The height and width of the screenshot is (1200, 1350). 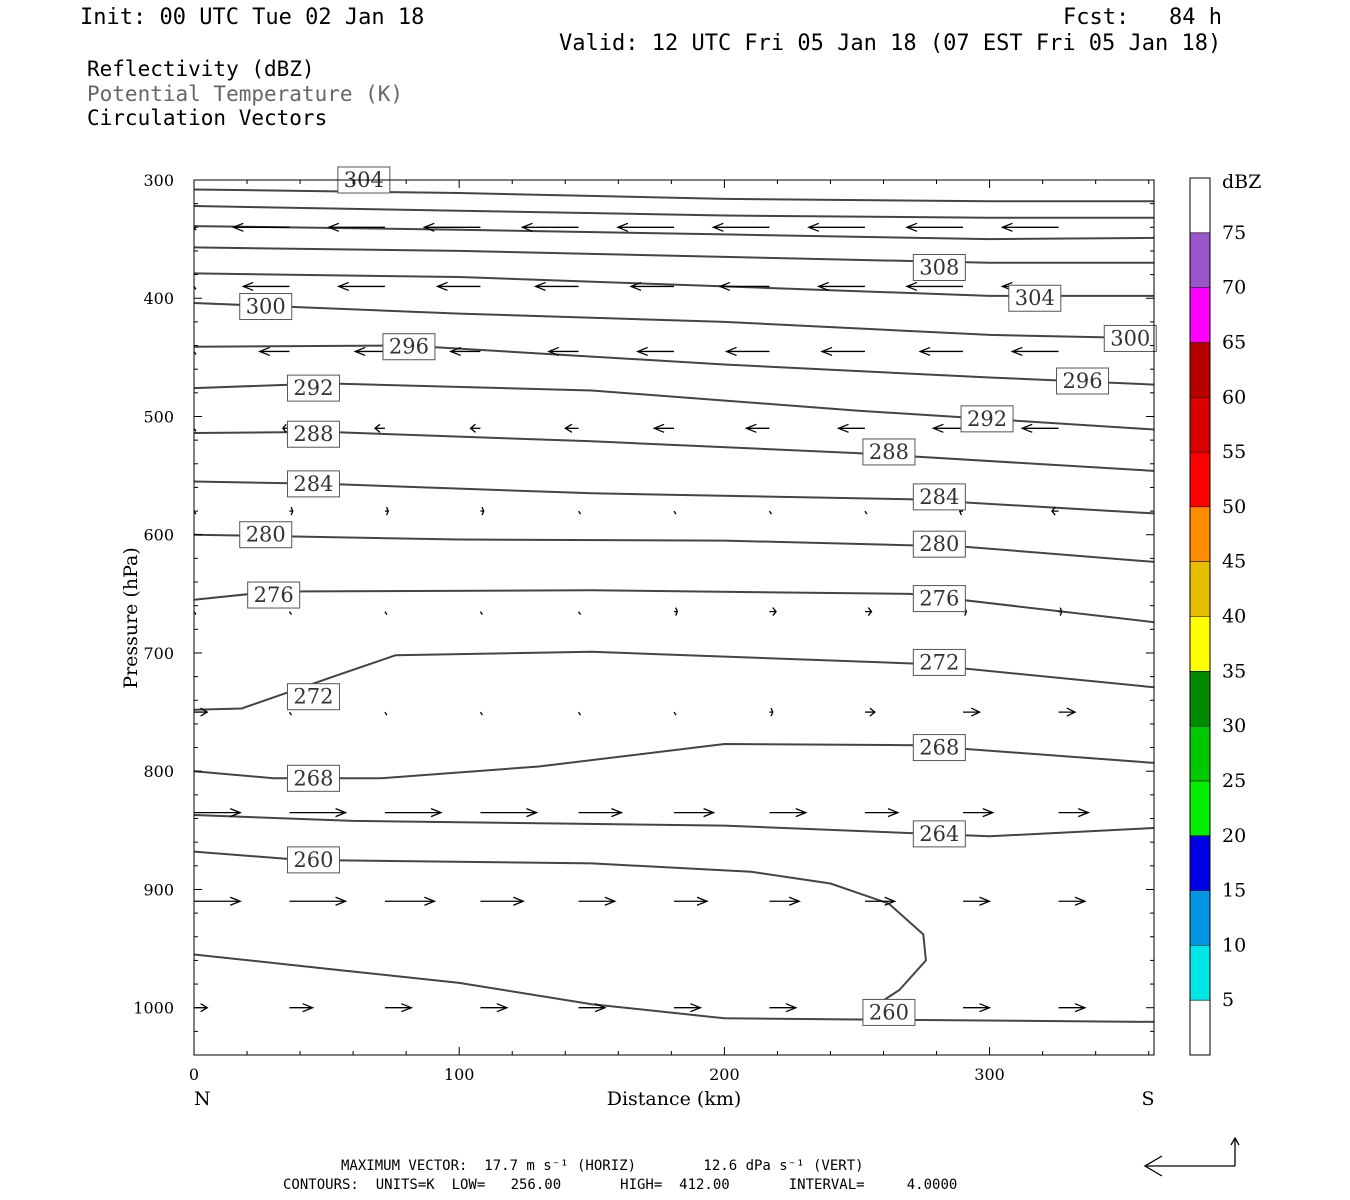 I want to click on colorbar-label: 25, so click(x=1234, y=781).